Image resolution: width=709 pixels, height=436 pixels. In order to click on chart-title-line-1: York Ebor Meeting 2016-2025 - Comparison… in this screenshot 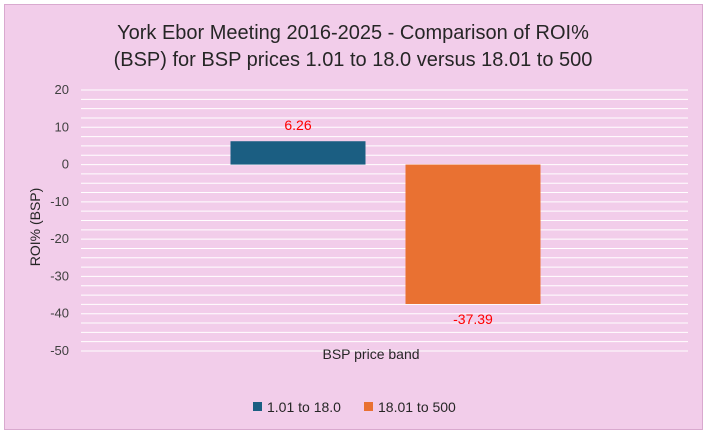, I will do `click(353, 33)`.